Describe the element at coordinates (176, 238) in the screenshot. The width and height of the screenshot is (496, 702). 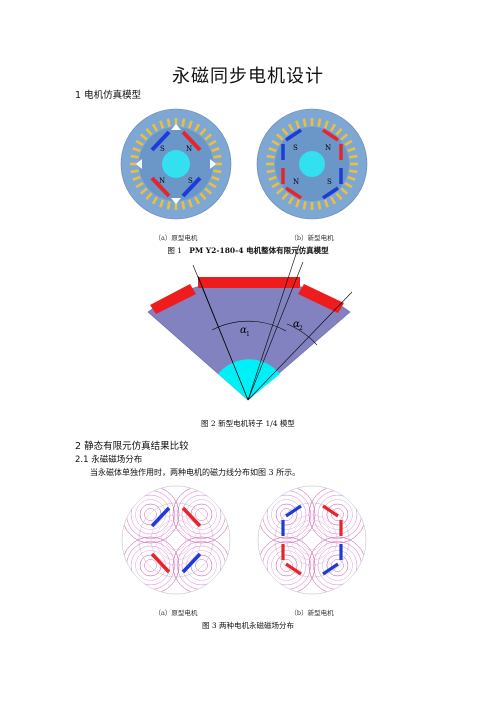
I see `figure-1a-label: （a）原型电机` at that location.